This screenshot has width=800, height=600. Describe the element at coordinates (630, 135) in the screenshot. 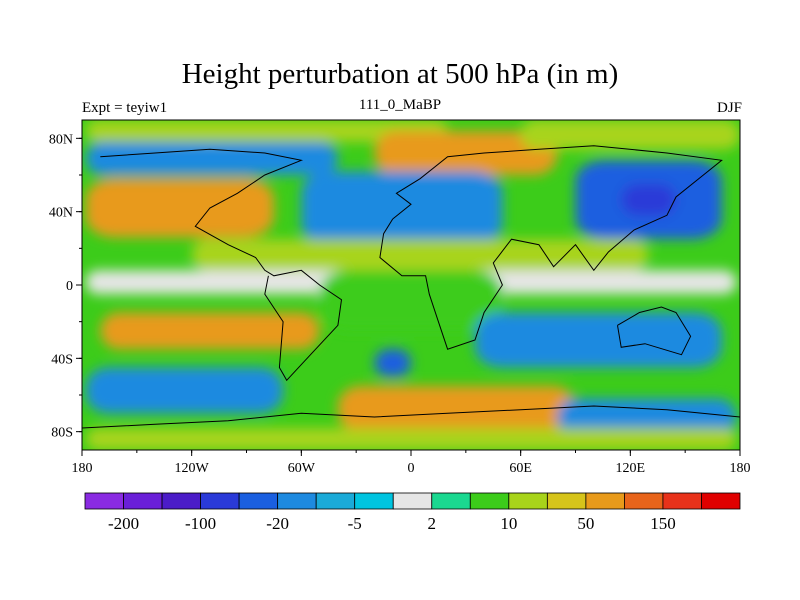

I see `field-green-arctic-east` at that location.